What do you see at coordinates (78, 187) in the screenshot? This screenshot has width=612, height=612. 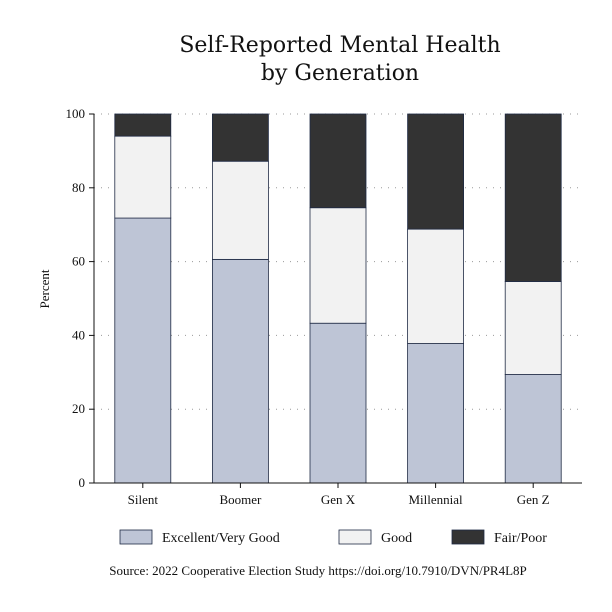 I see `y-tick-label: 80` at bounding box center [78, 187].